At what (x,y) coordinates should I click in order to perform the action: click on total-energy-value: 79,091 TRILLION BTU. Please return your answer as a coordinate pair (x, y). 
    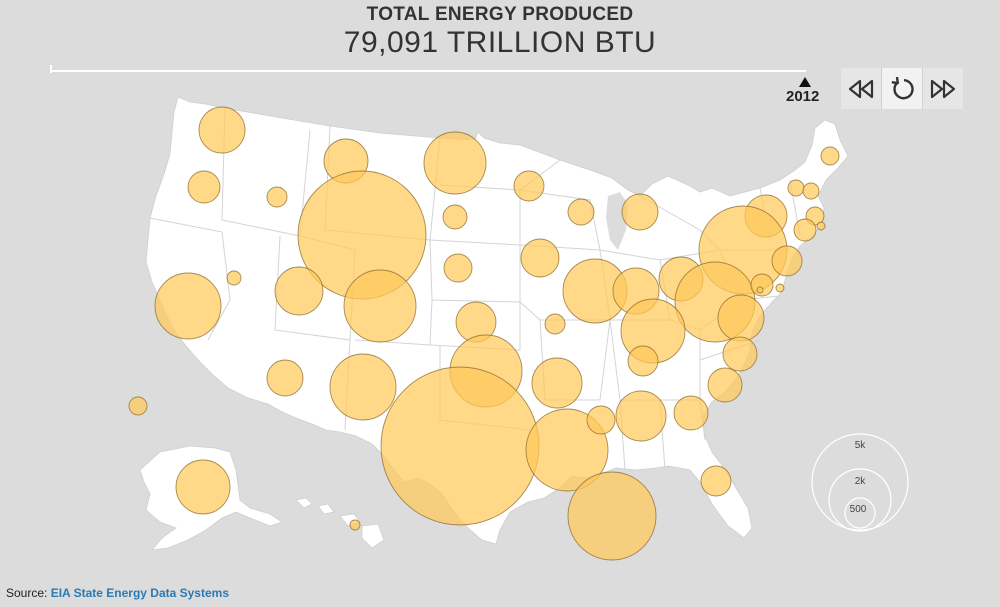
    Looking at the image, I should click on (500, 42).